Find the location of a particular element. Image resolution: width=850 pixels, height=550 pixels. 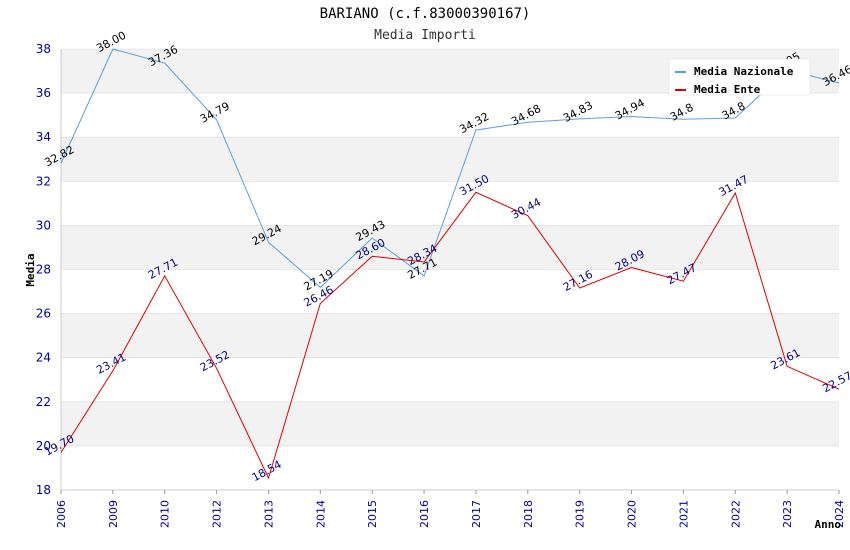

y-tick-label: 34 is located at coordinates (43, 137).